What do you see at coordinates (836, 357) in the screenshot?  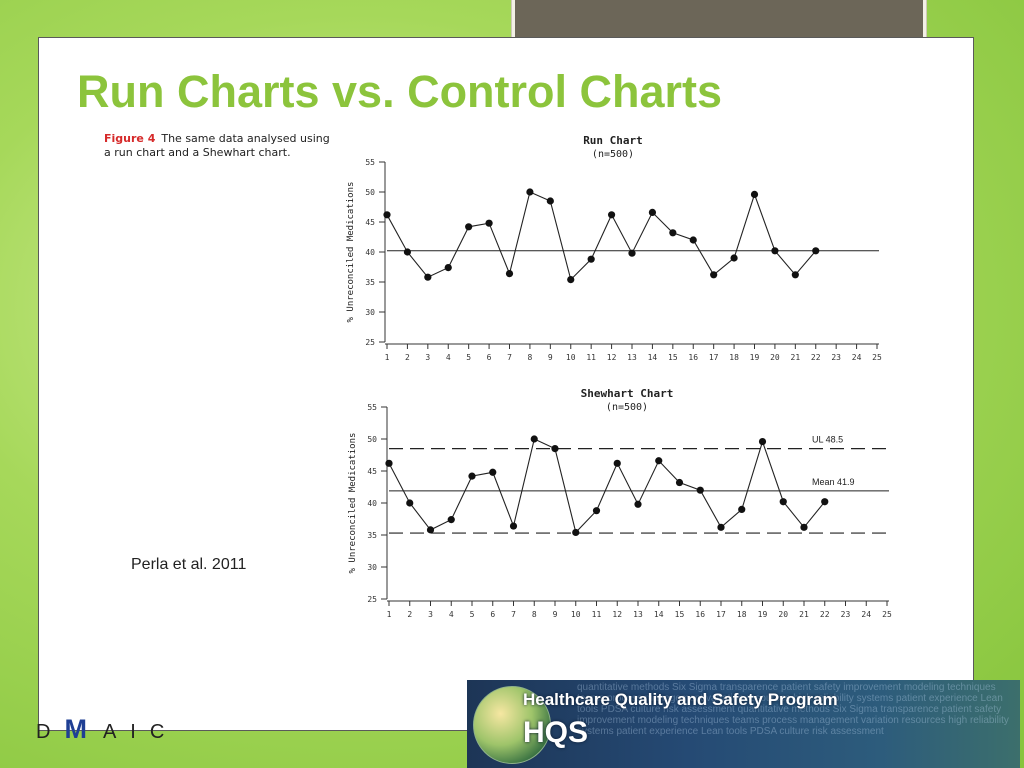 I see `x-tick-label: 23` at bounding box center [836, 357].